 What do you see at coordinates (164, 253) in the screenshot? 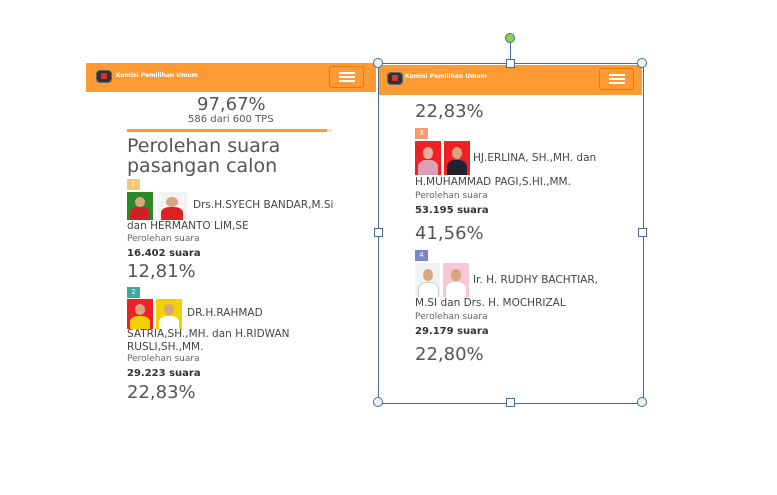
I see `vote-count: 16.402 suara` at bounding box center [164, 253].